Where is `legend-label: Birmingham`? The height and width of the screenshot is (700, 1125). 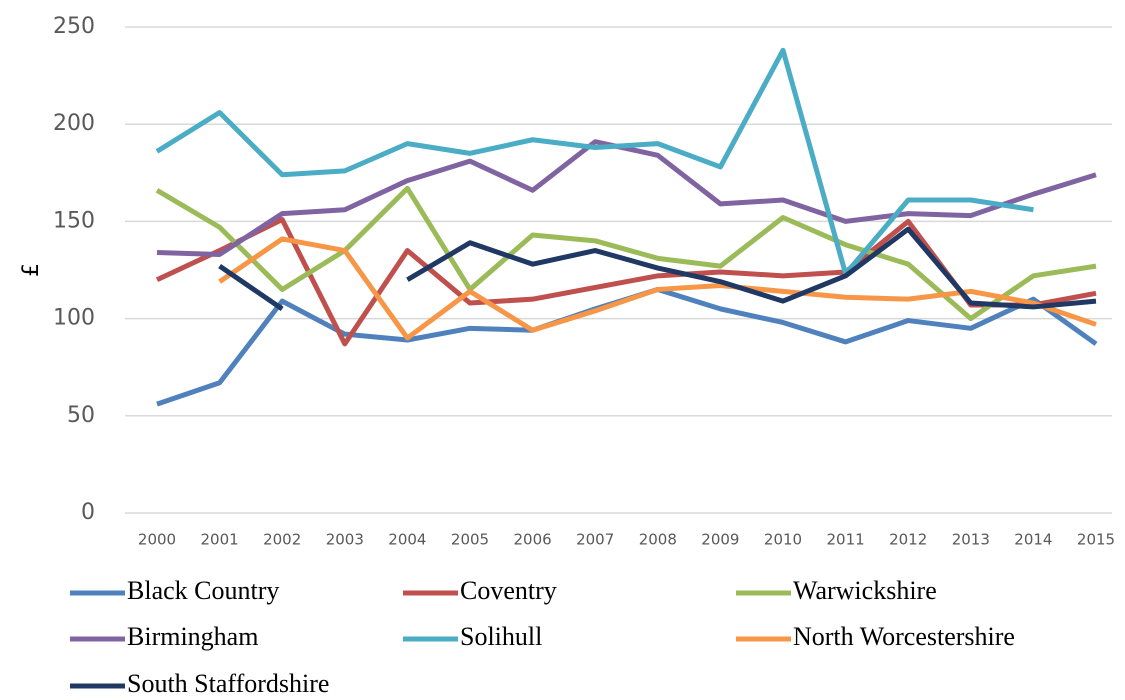
legend-label: Birmingham is located at coordinates (192, 636).